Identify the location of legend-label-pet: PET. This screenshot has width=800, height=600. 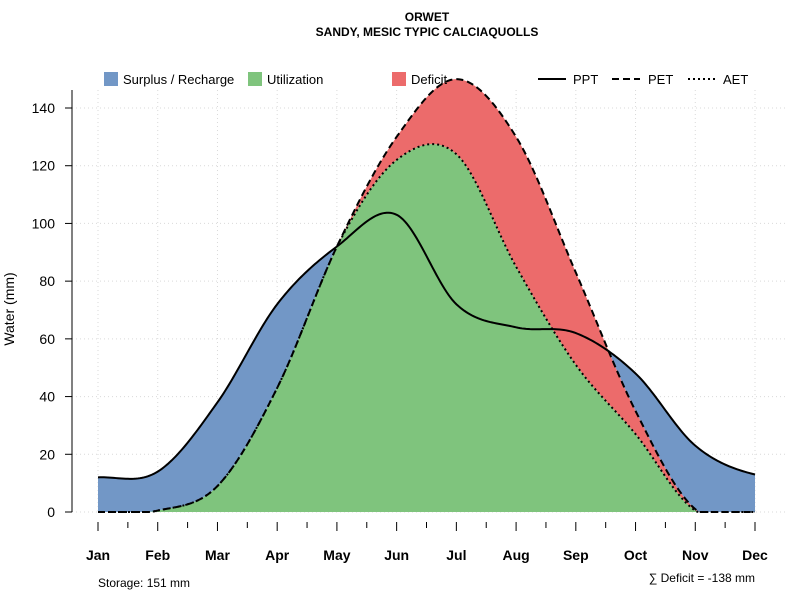
(660, 79).